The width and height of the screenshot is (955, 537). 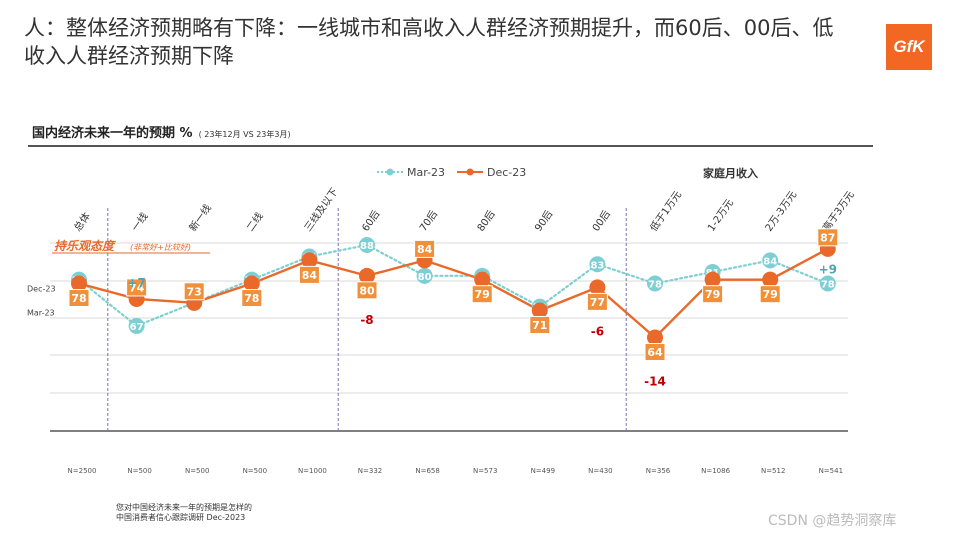 What do you see at coordinates (601, 221) in the screenshot?
I see `category-label: 00后` at bounding box center [601, 221].